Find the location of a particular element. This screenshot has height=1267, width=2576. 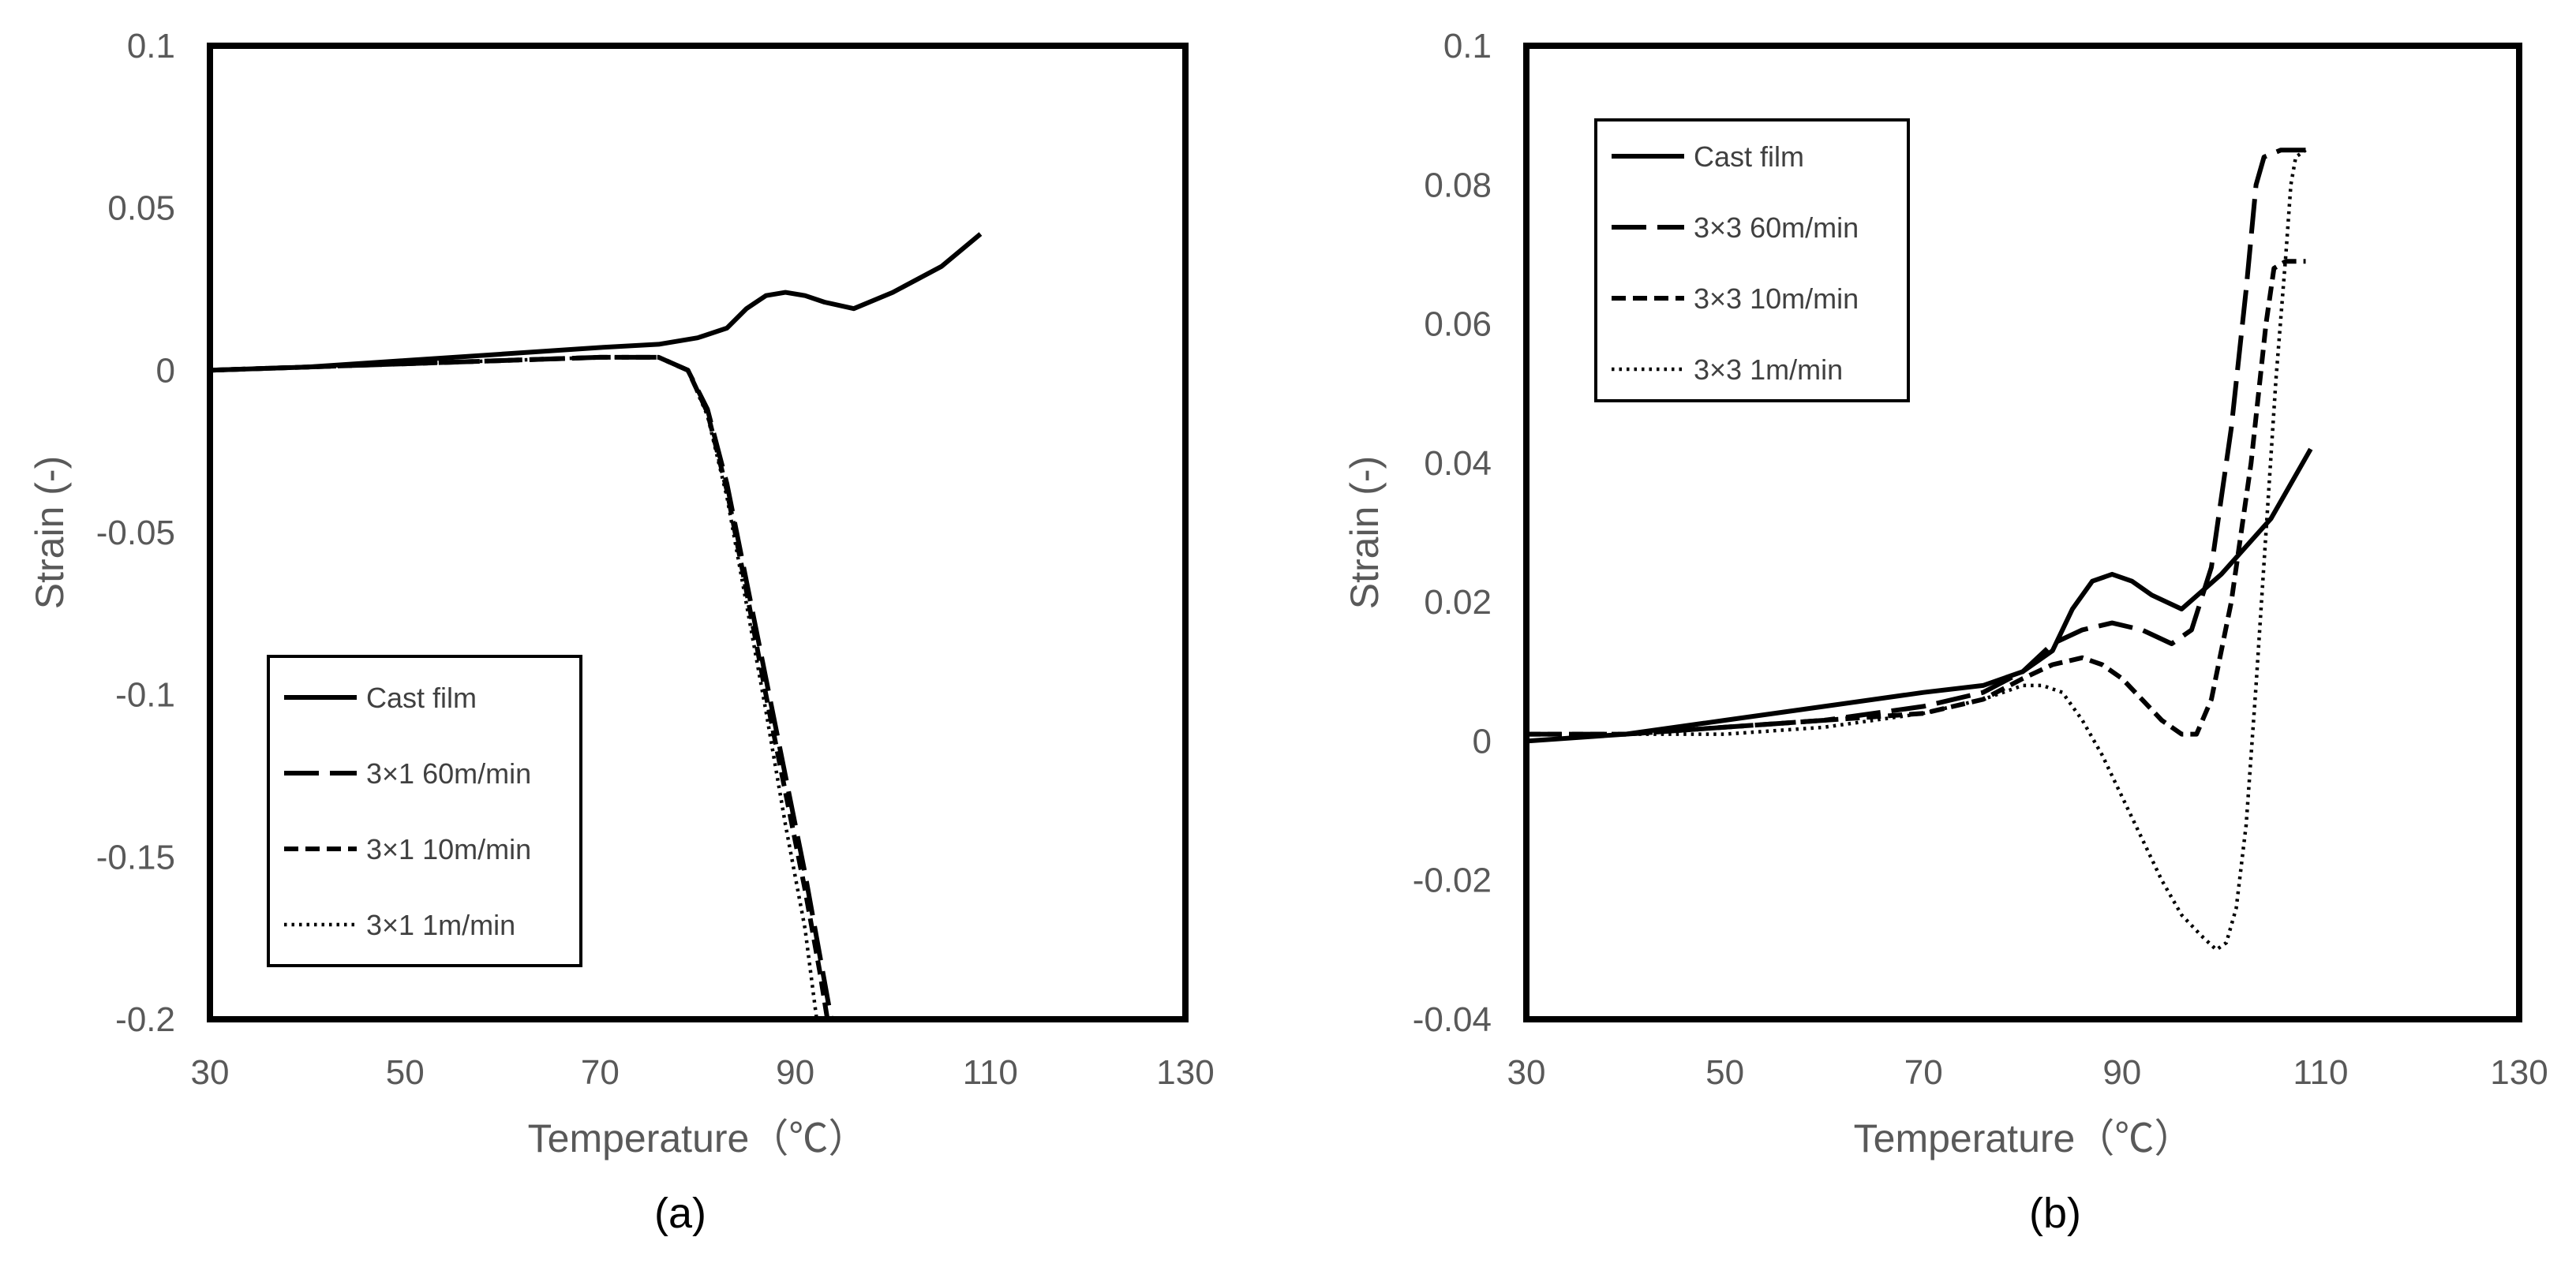

chart-b-y-tick-label: 0.08 is located at coordinates (1458, 185).